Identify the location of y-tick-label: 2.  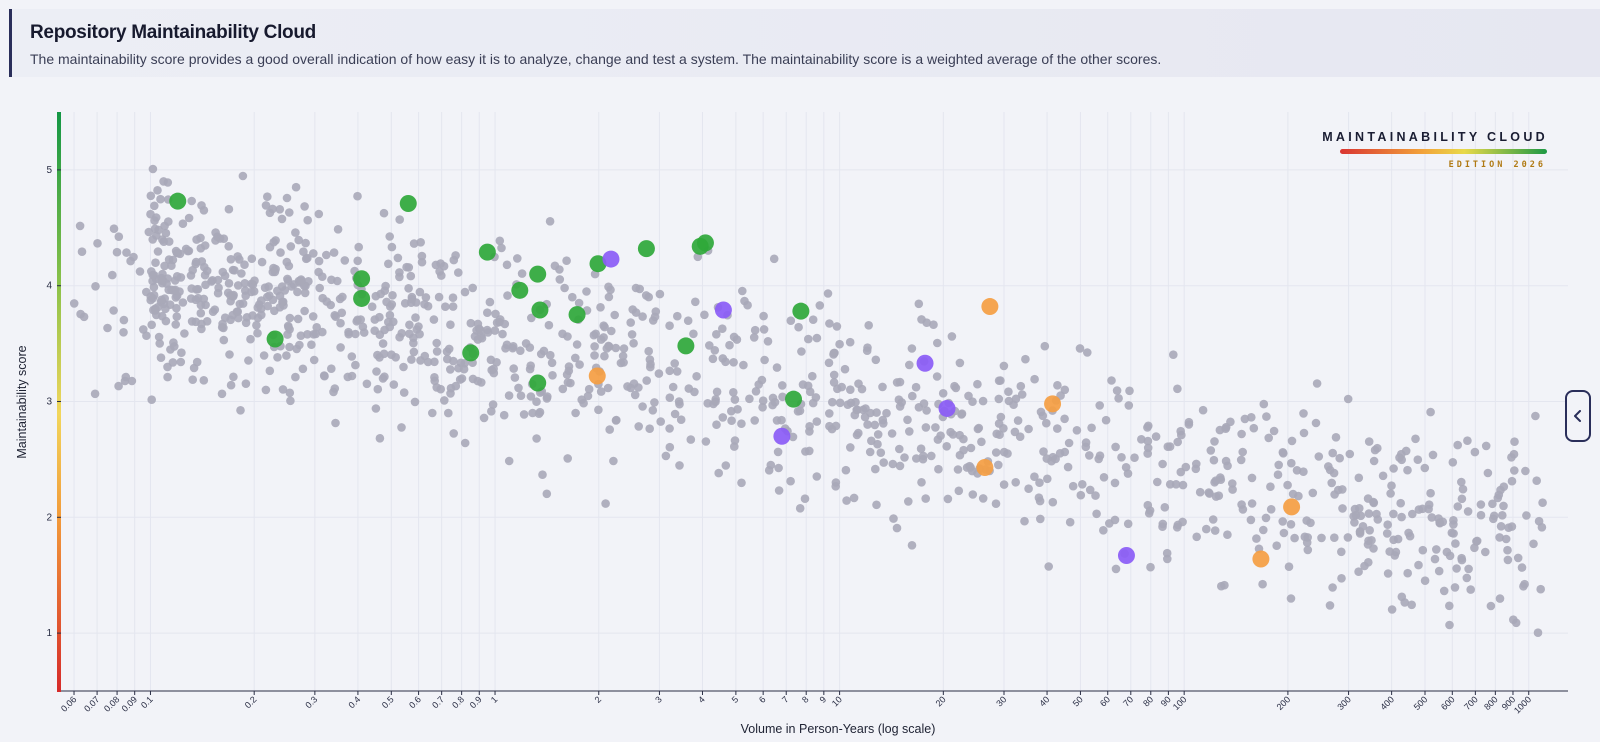
(49, 517).